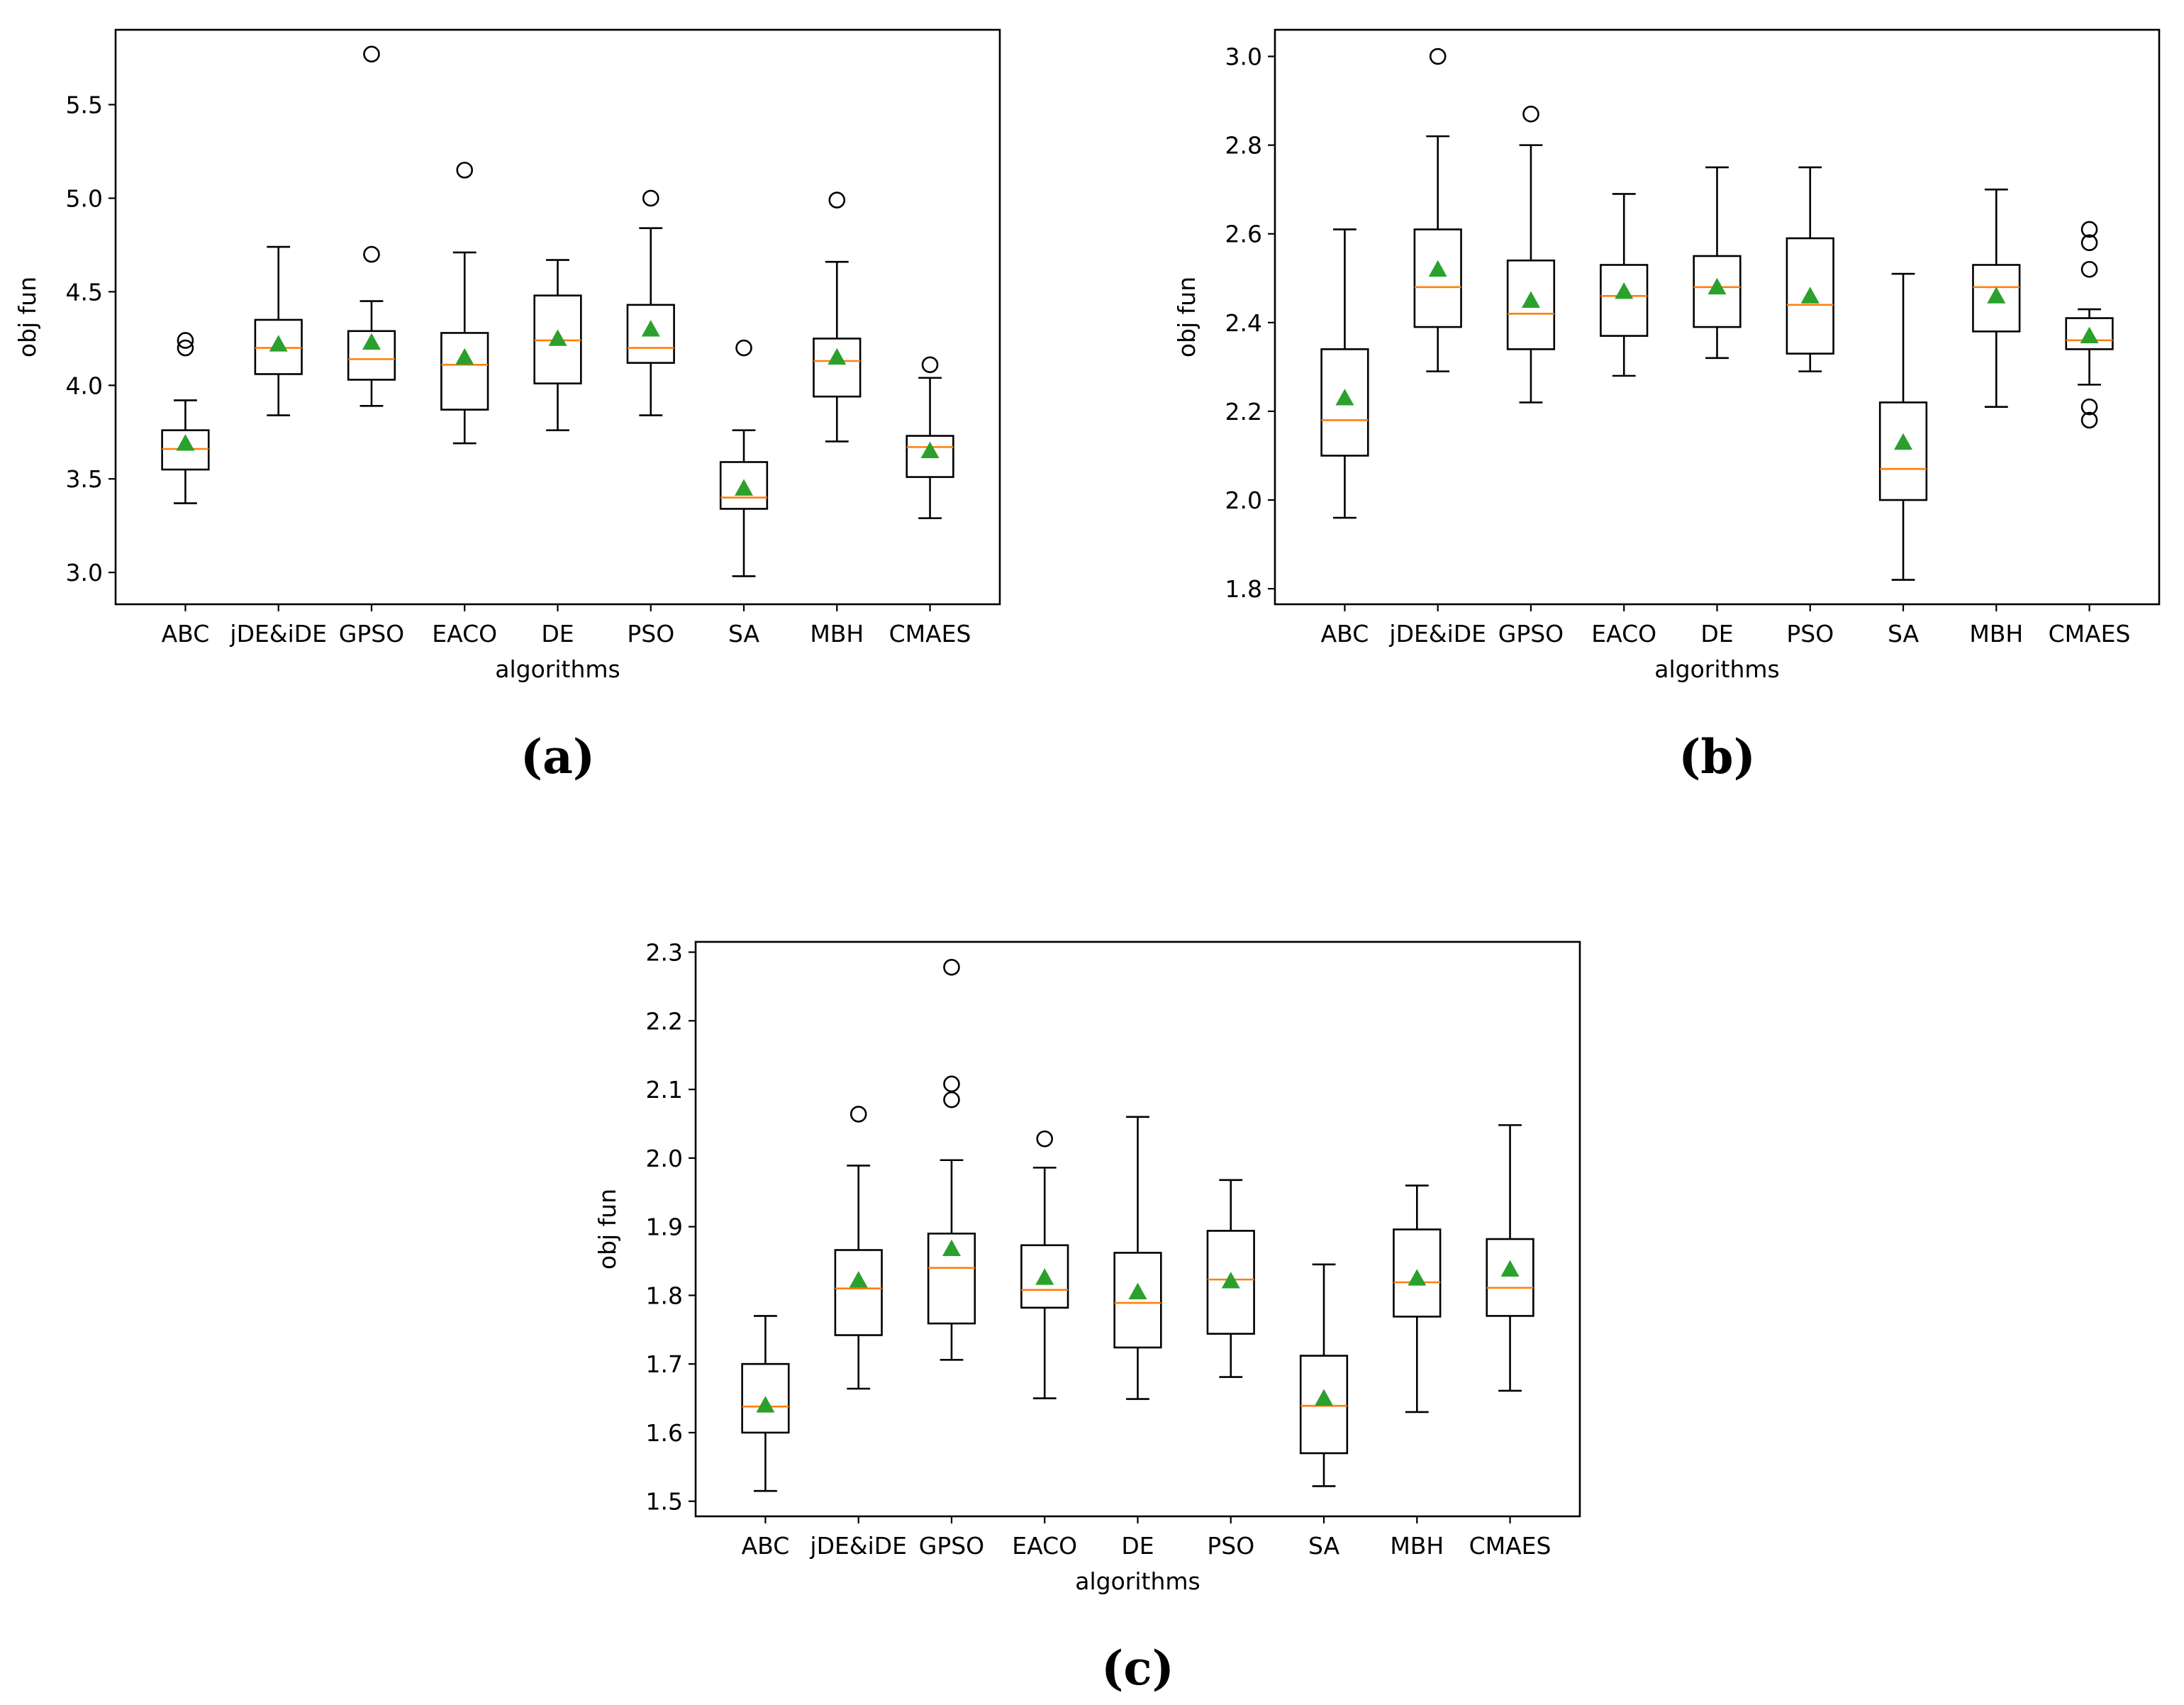  What do you see at coordinates (84, 292) in the screenshot?
I see `y-tick-label: 4.5` at bounding box center [84, 292].